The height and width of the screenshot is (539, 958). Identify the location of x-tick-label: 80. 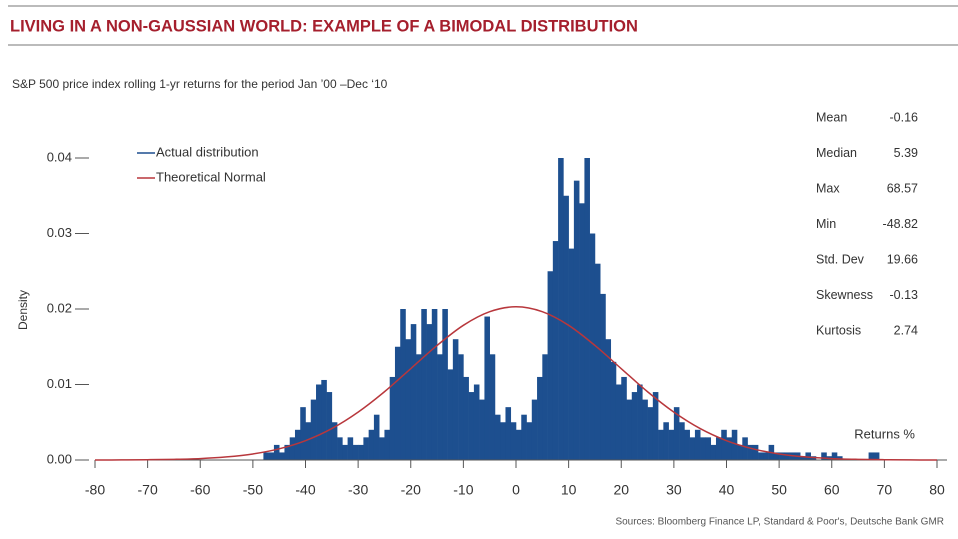
(937, 490).